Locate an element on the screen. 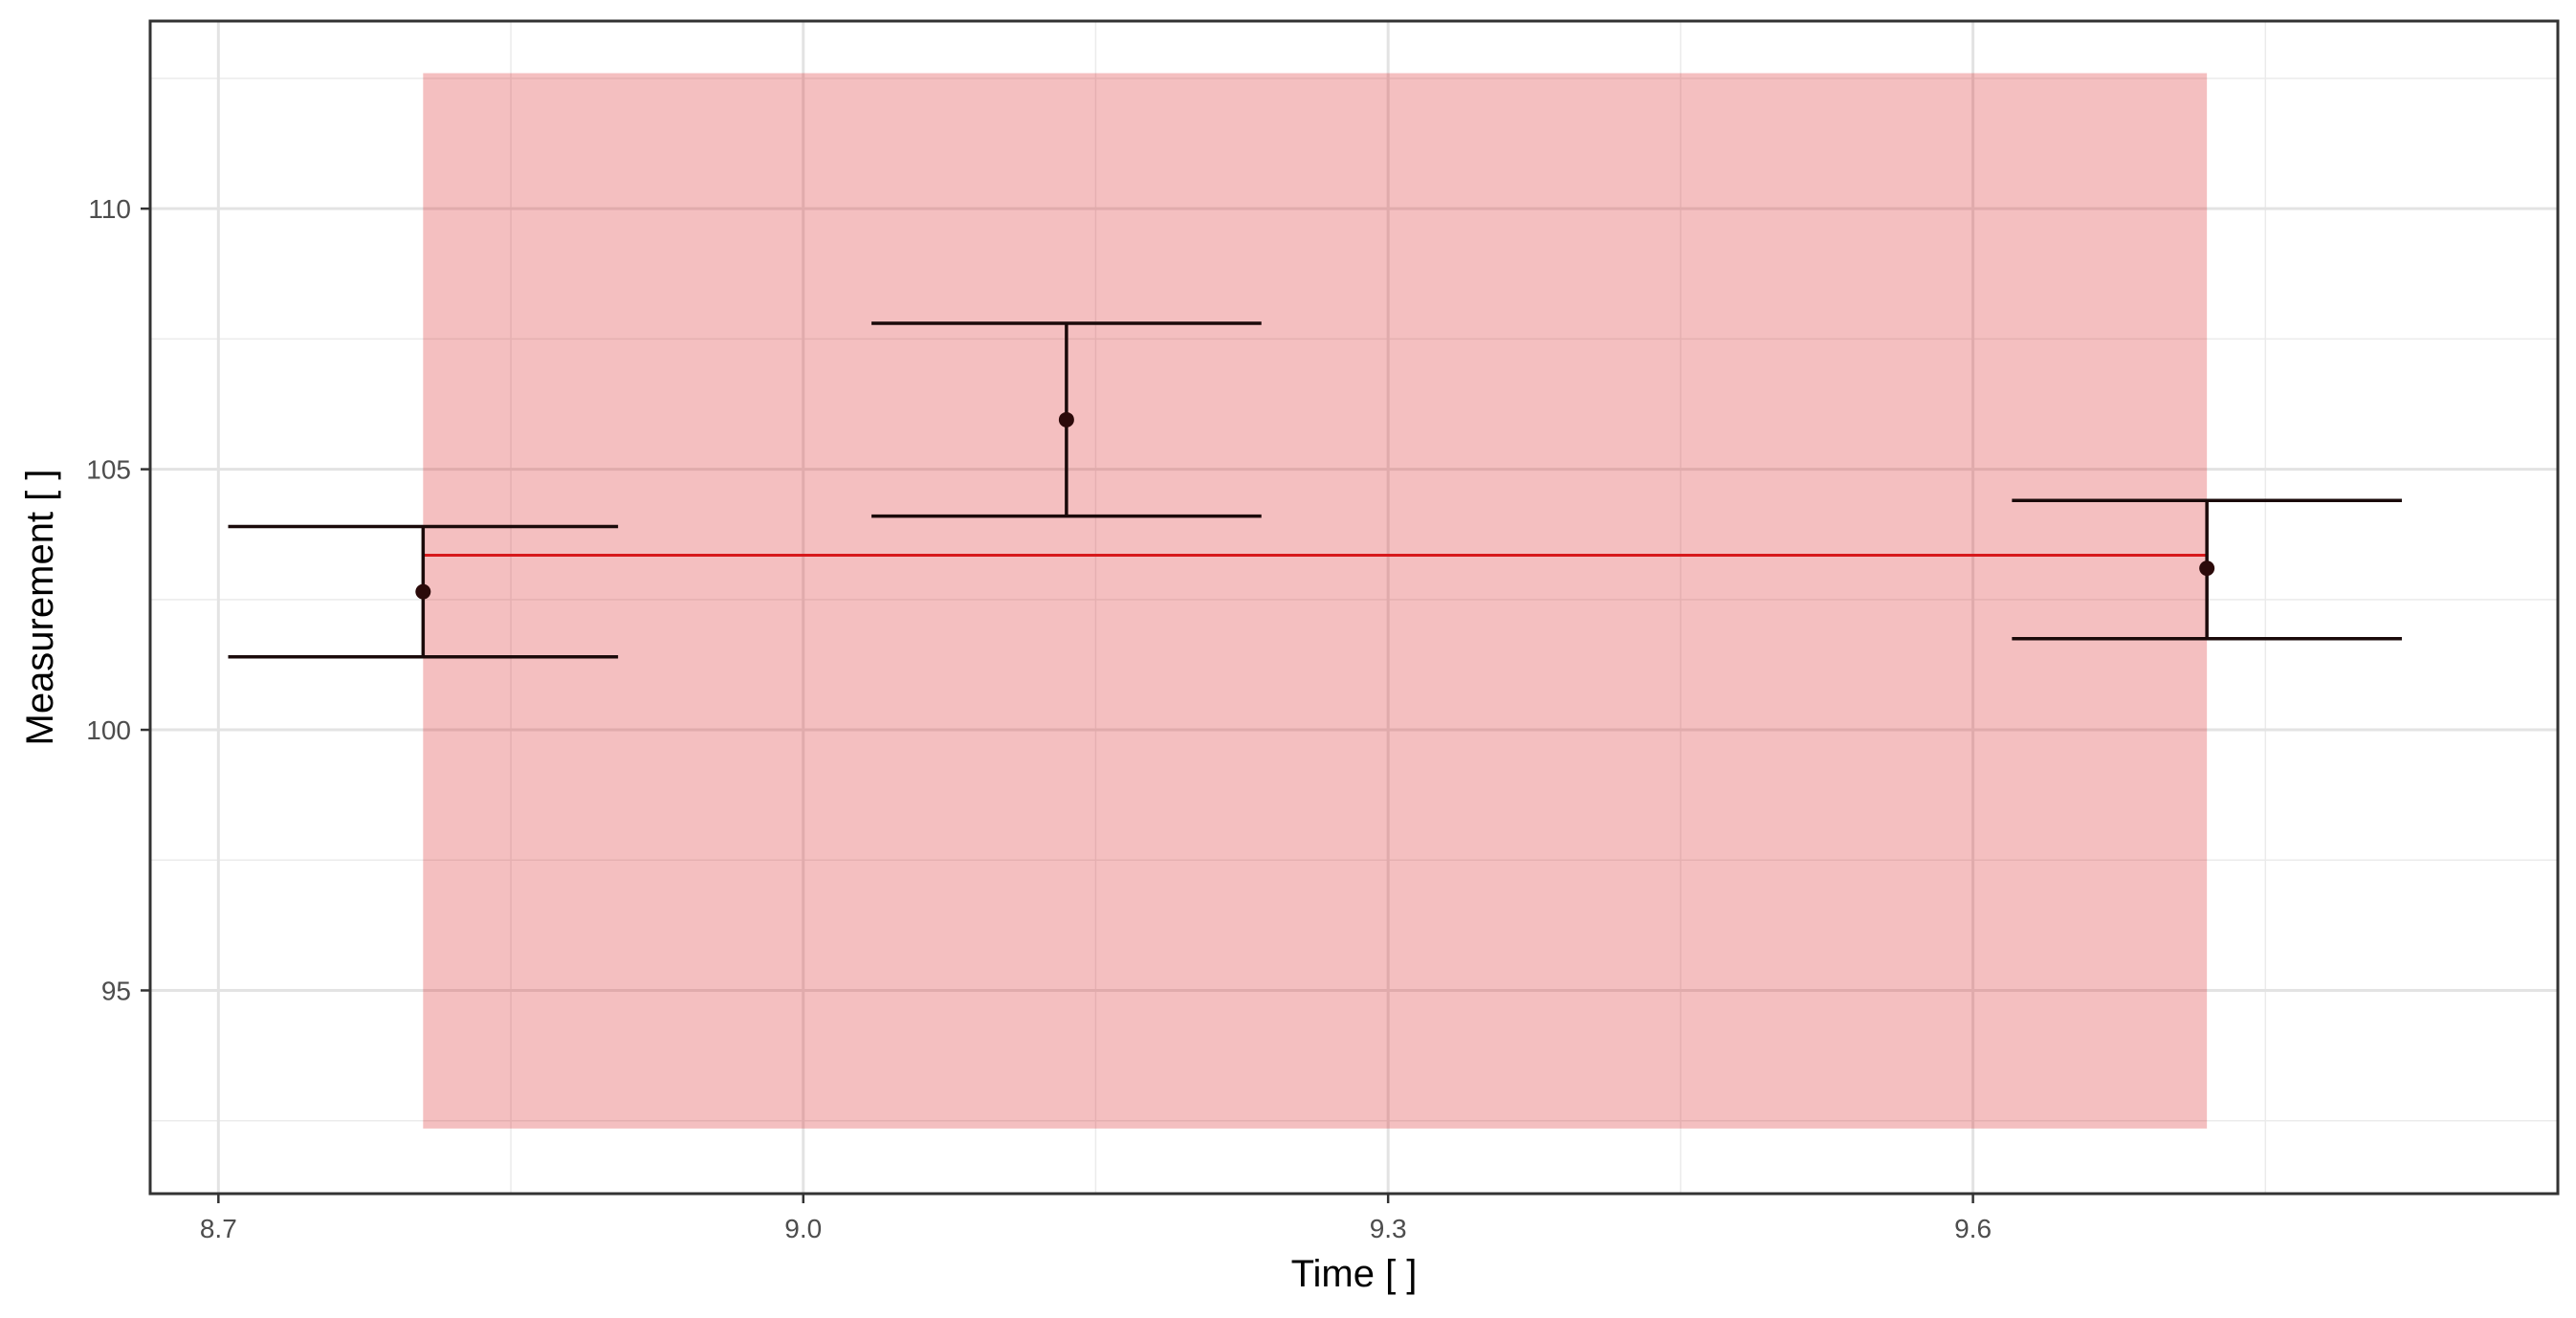 Image resolution: width=2576 pixels, height=1318 pixels. y-axis-ticks: 95 100 105 110 is located at coordinates (118, 599).